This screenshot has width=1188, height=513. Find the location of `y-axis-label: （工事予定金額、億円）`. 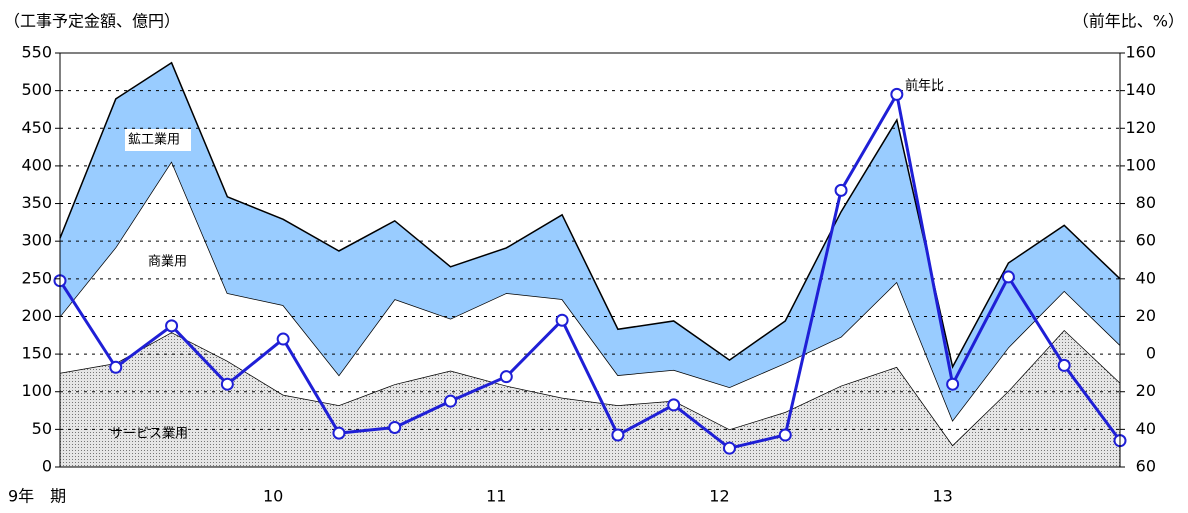

y-axis-label: （工事予定金額、億円） is located at coordinates (92, 21).